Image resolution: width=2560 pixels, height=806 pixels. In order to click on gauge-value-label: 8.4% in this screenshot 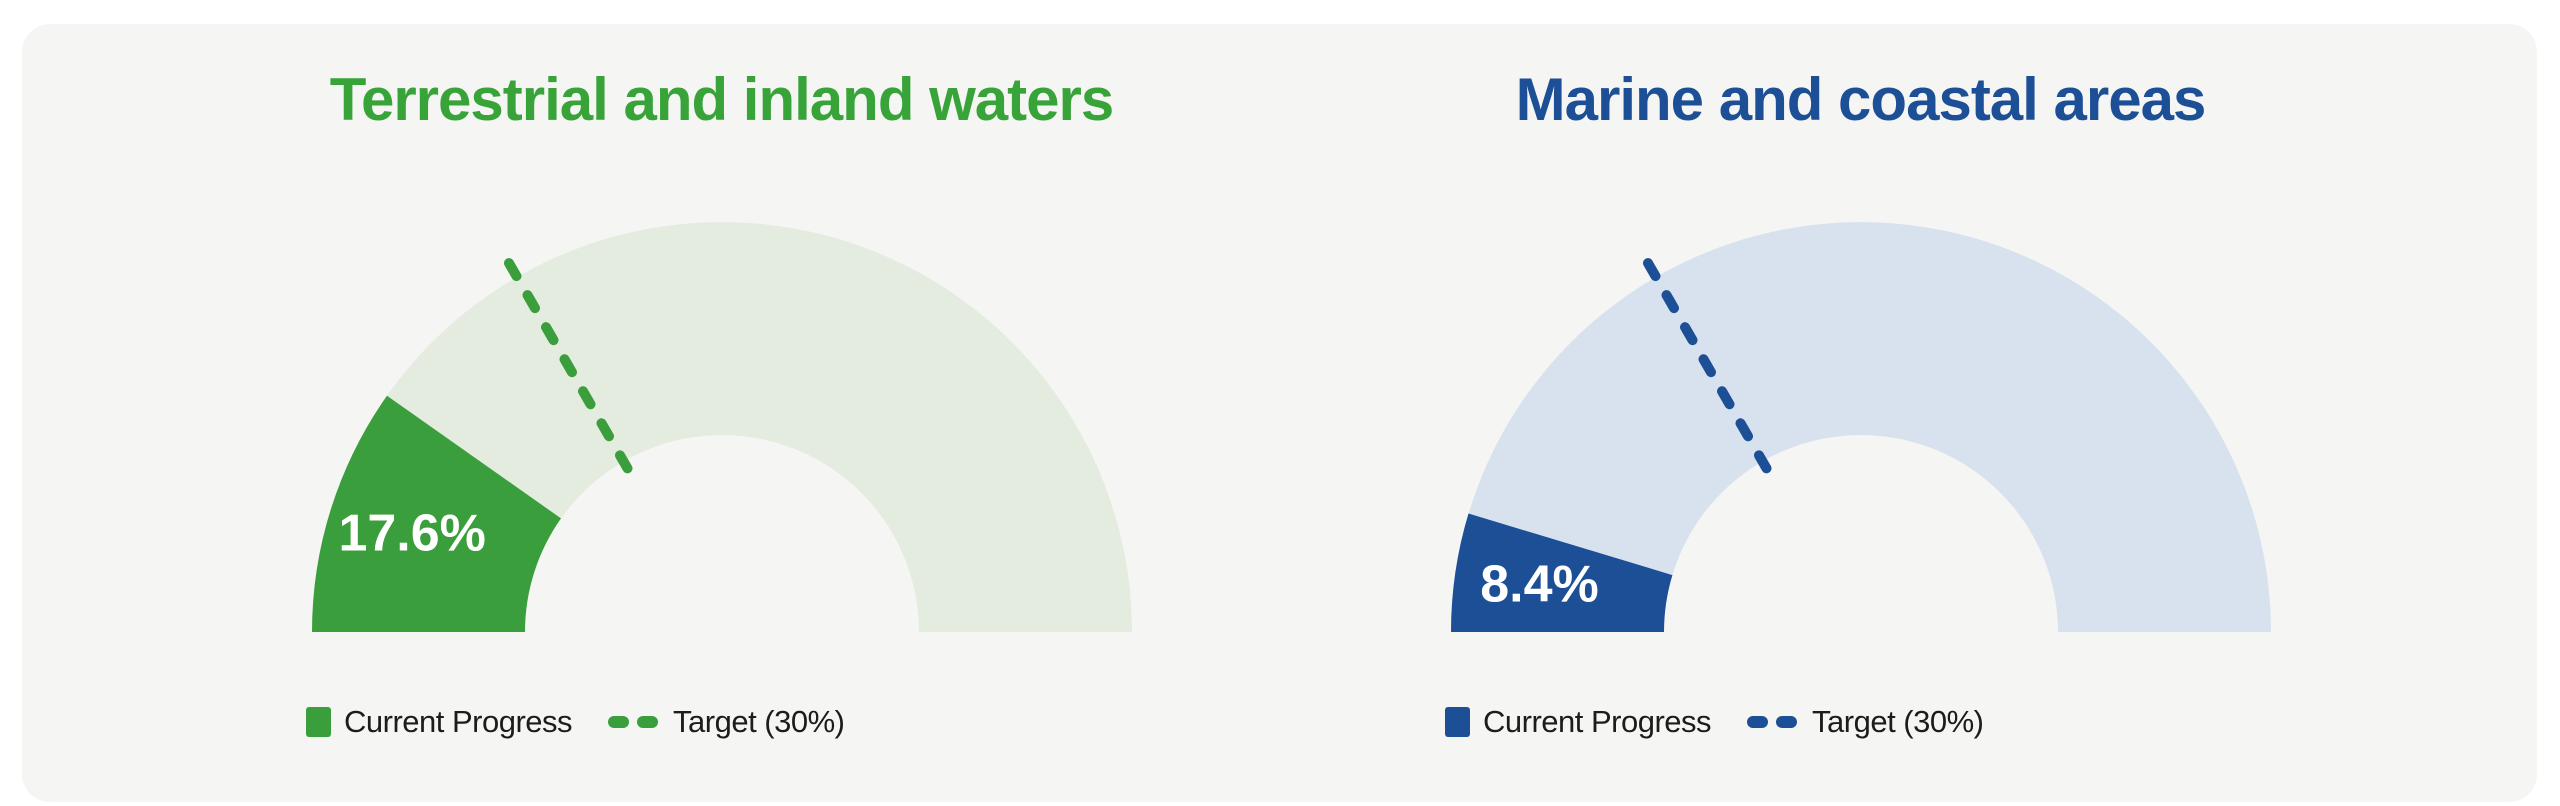, I will do `click(1539, 585)`.